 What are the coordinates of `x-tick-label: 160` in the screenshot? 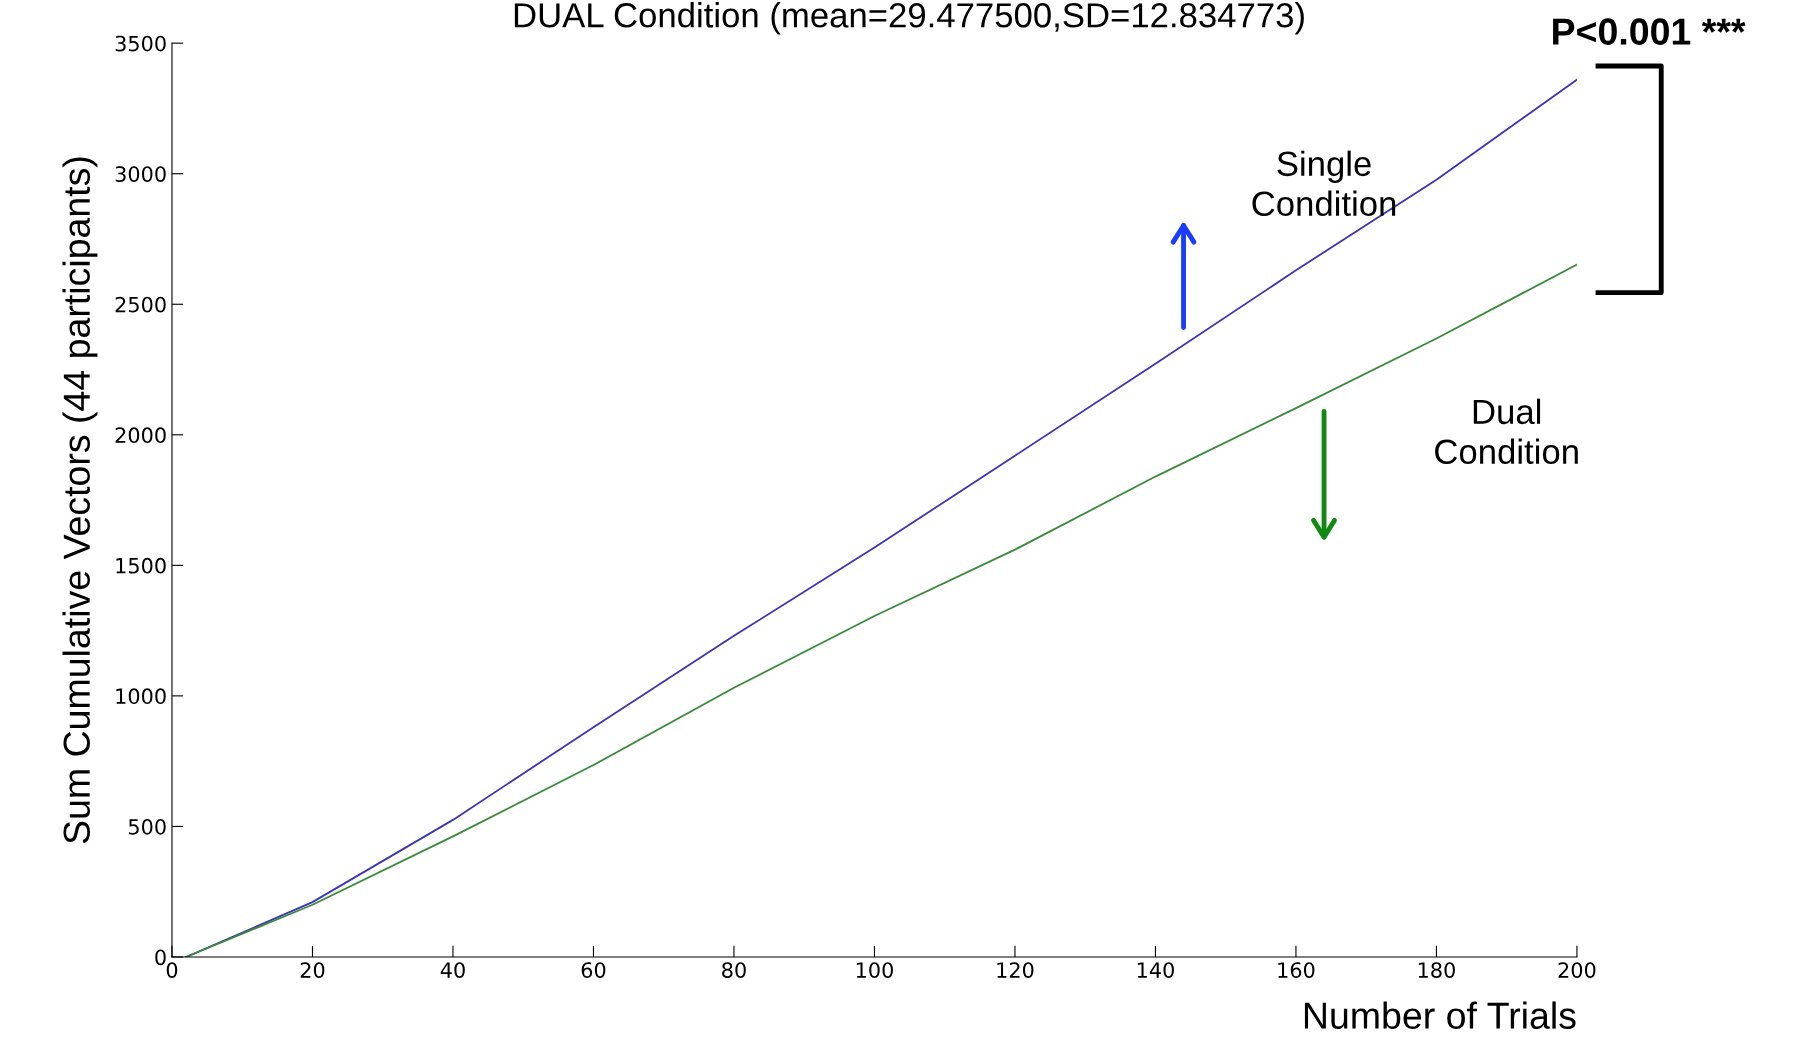 It's located at (1296, 970).